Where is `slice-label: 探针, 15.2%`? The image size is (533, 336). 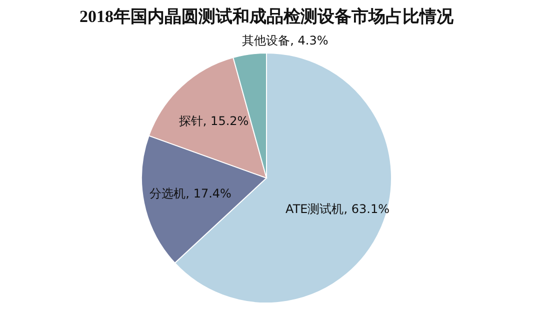
slice-label: 探针, 15.2% is located at coordinates (213, 121).